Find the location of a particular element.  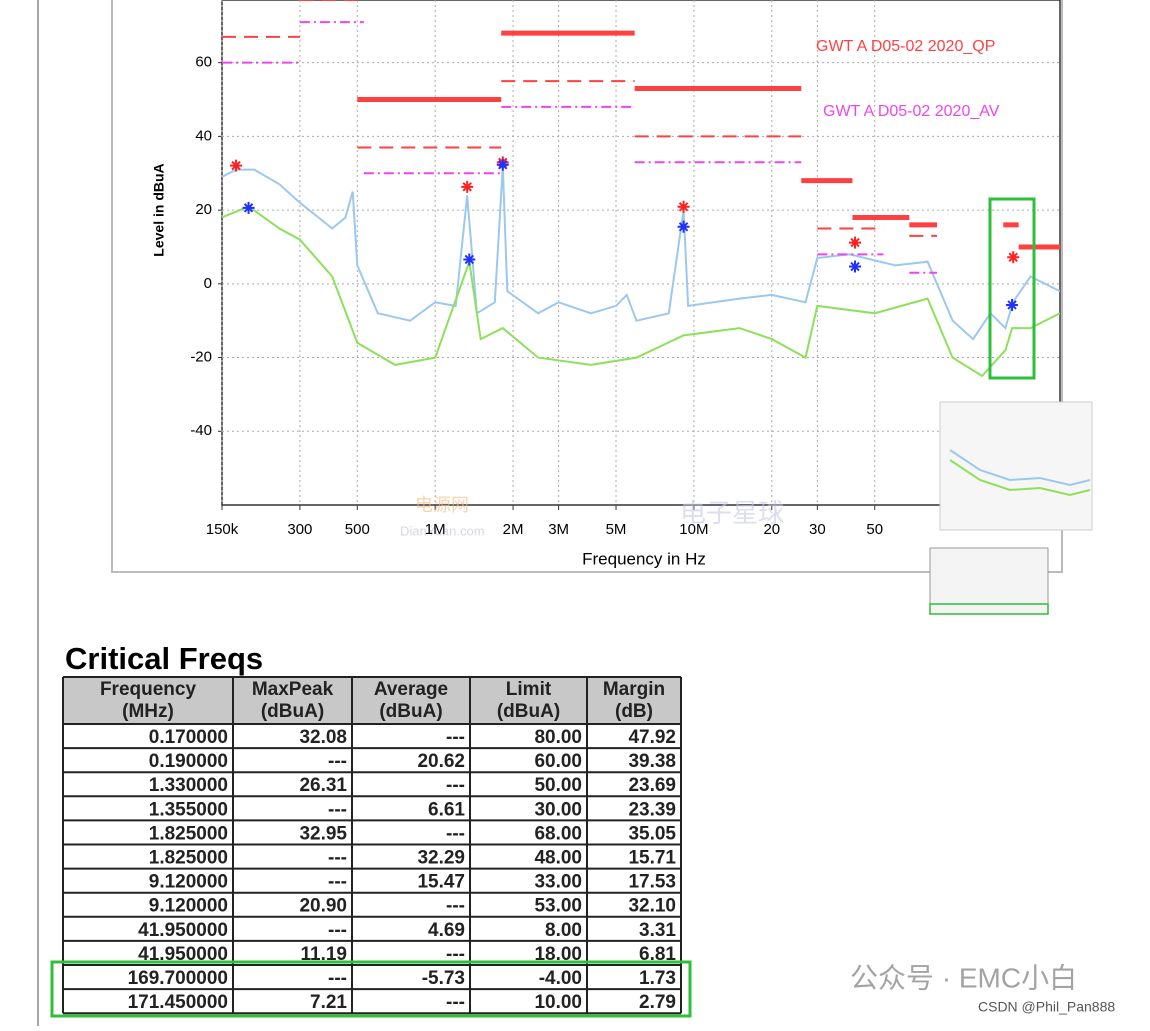

column-header: MaxPeak is located at coordinates (293, 689).